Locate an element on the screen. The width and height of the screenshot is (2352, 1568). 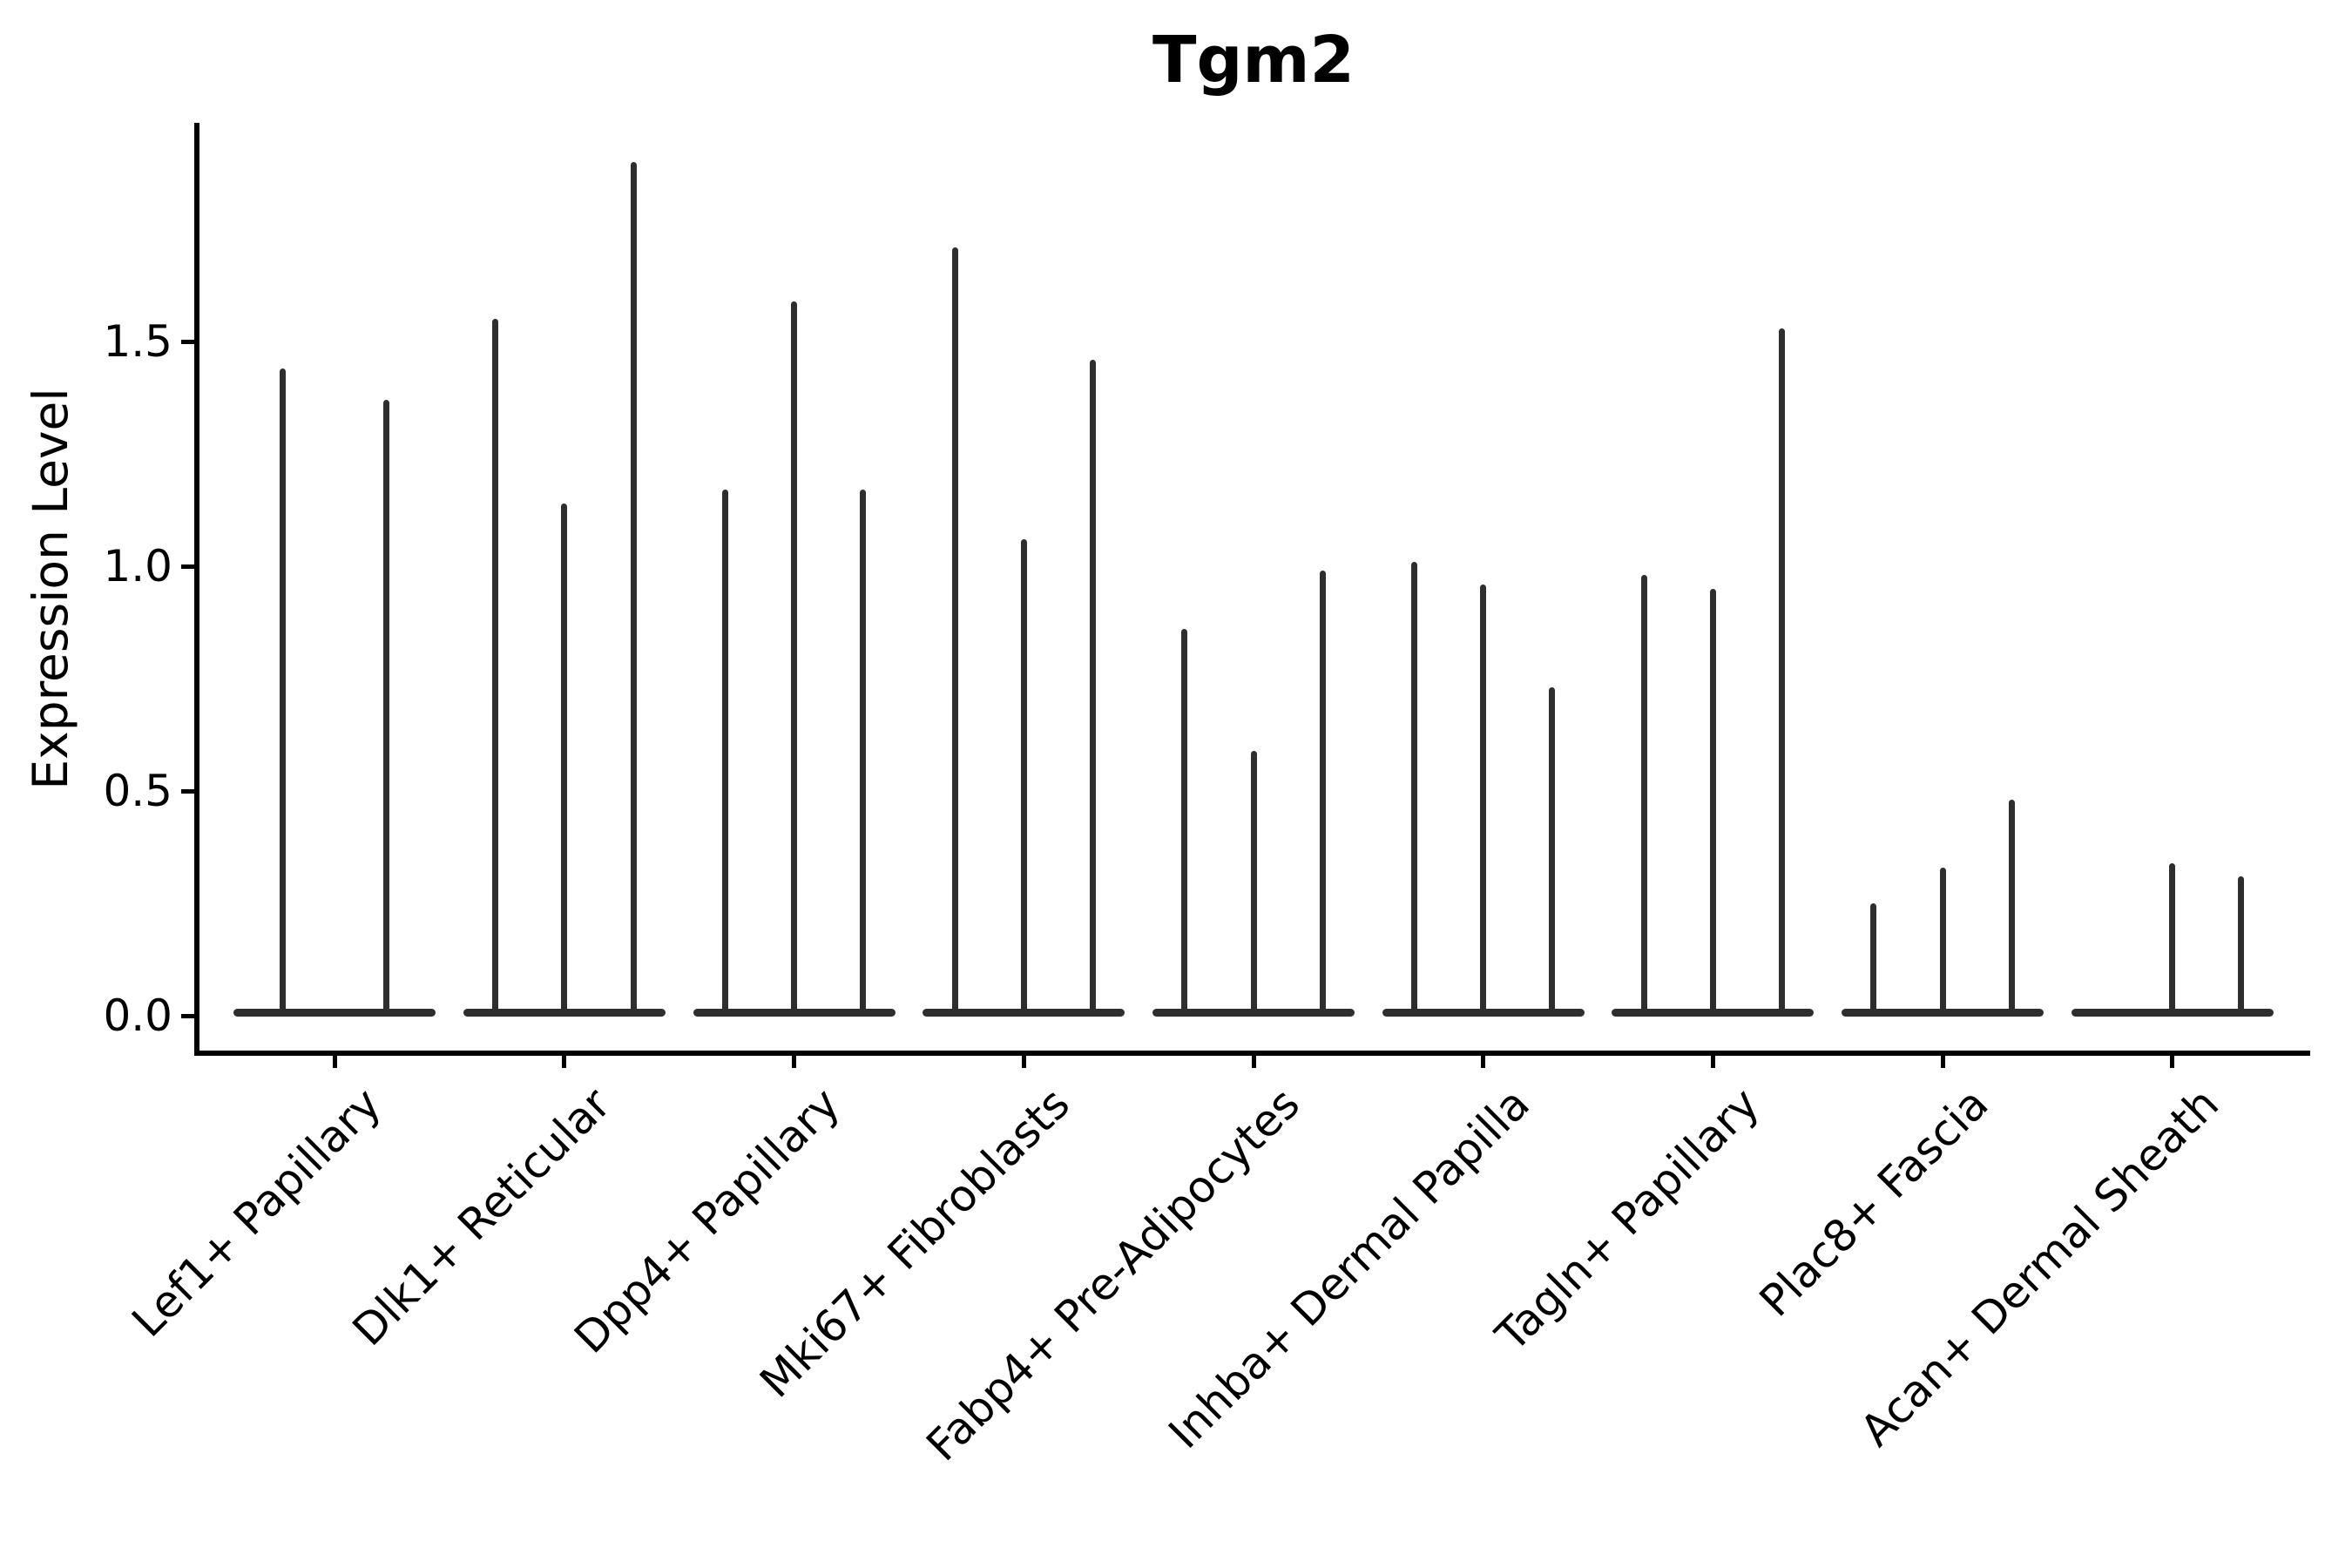
y-axis-label: Expression Level is located at coordinates (50, 589).